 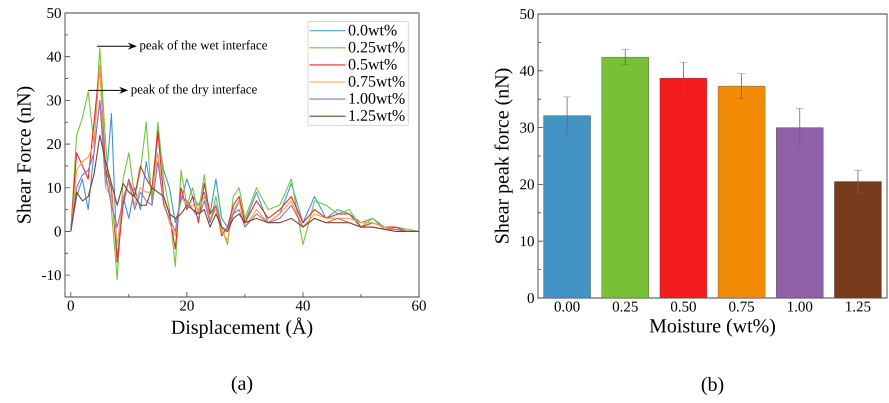 I want to click on text: (b), so click(x=713, y=386).